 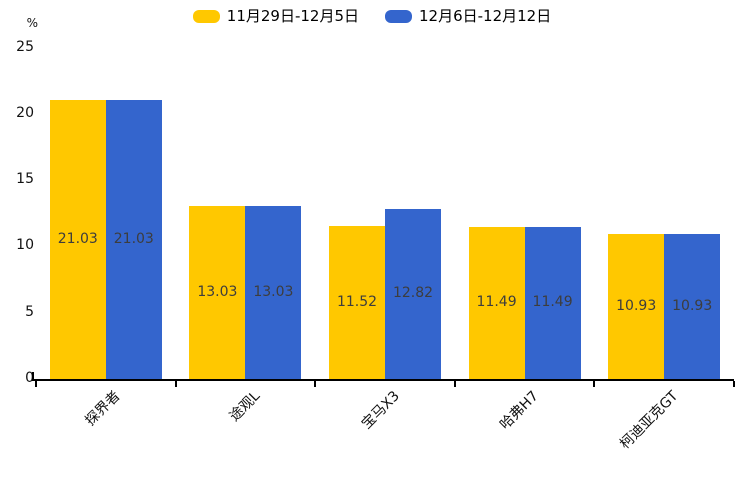 I want to click on legend: 11月29日-12月5日 12月6日-12月12日, so click(x=372, y=16).